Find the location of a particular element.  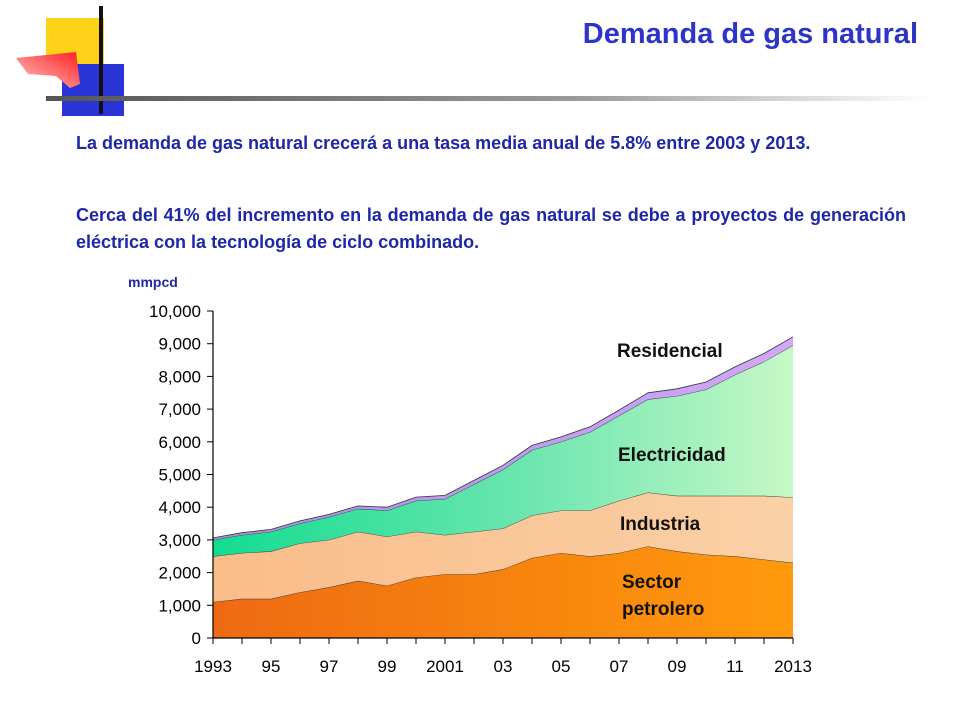

area-sector-petrolero is located at coordinates (503, 592).